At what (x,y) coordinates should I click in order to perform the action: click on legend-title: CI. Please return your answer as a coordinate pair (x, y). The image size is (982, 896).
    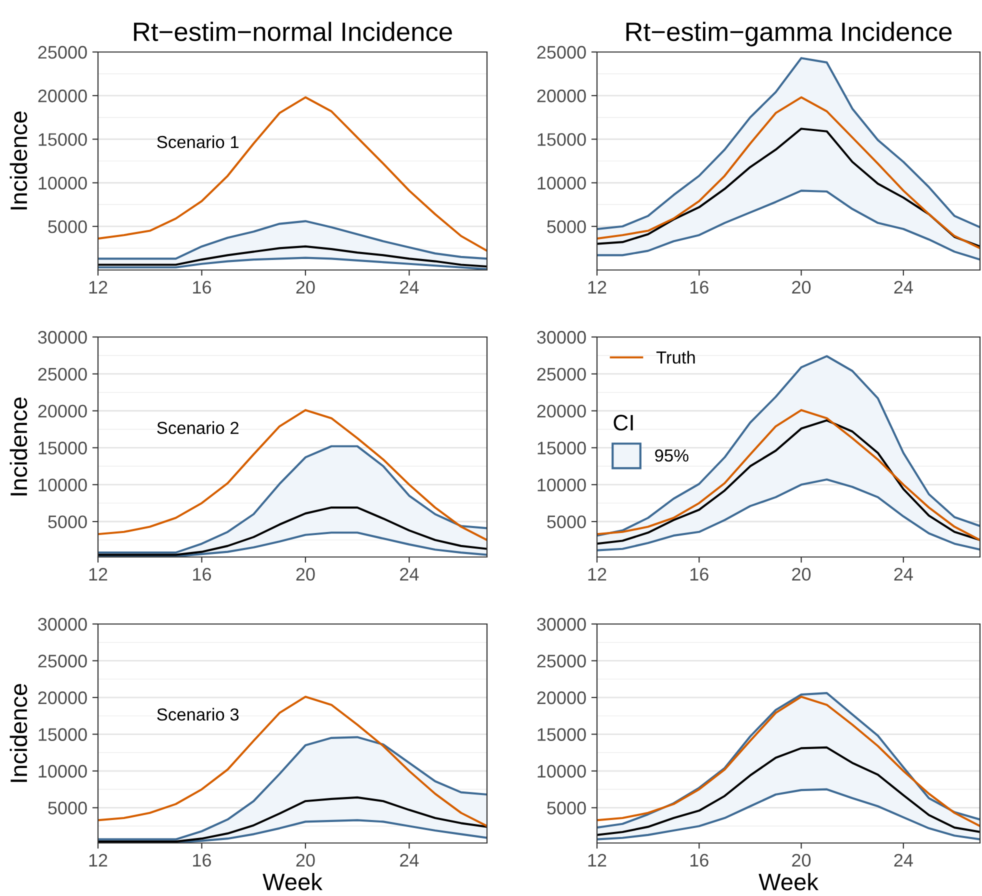
    Looking at the image, I should click on (623, 422).